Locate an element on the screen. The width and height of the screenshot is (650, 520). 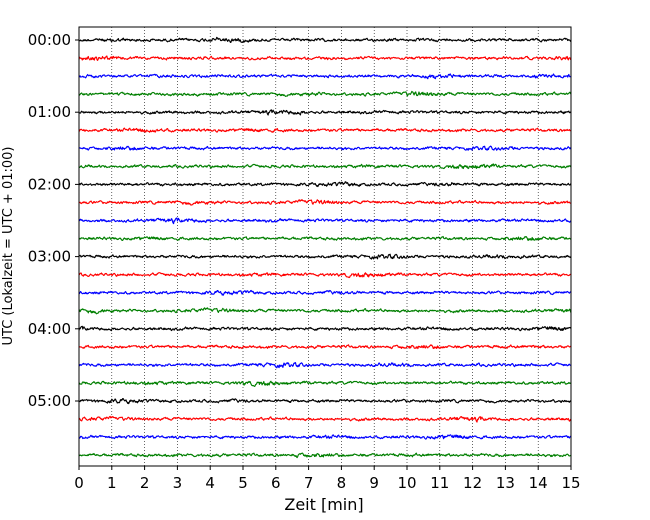
x-tick-label-9: 9 is located at coordinates (374, 483).